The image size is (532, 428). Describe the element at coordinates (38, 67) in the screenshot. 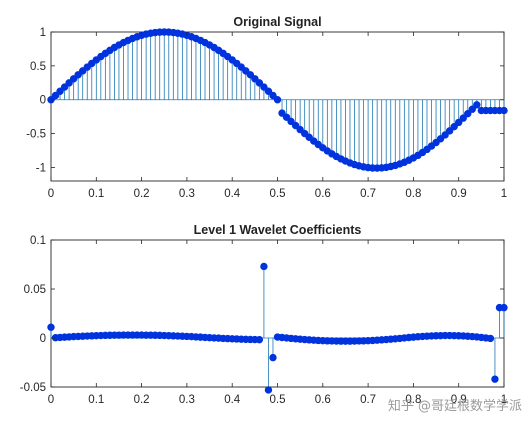

I see `y-tick-label: 0.5` at that location.